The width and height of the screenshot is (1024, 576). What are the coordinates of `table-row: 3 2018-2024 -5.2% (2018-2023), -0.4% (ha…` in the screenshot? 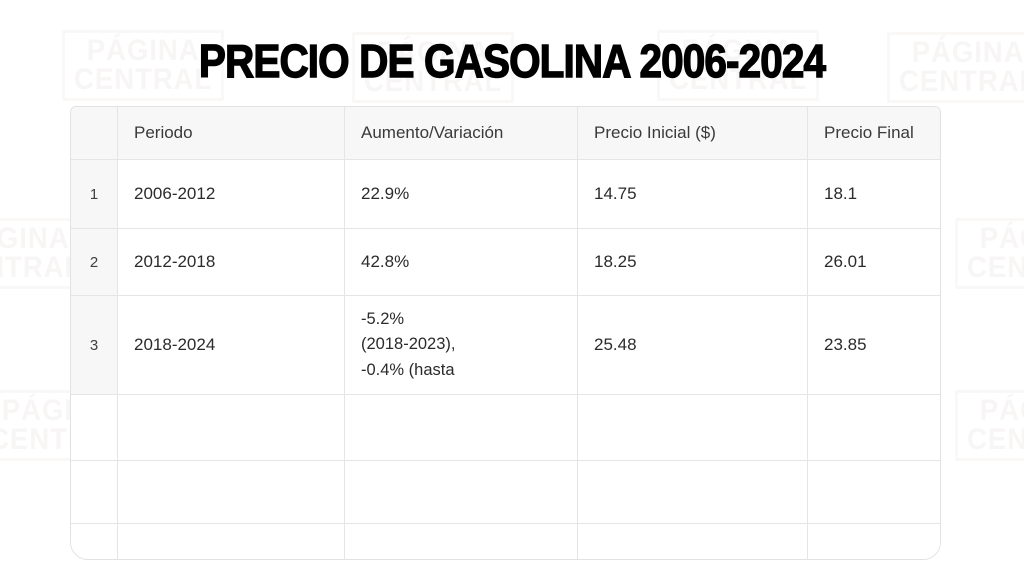 It's located at (505, 345).